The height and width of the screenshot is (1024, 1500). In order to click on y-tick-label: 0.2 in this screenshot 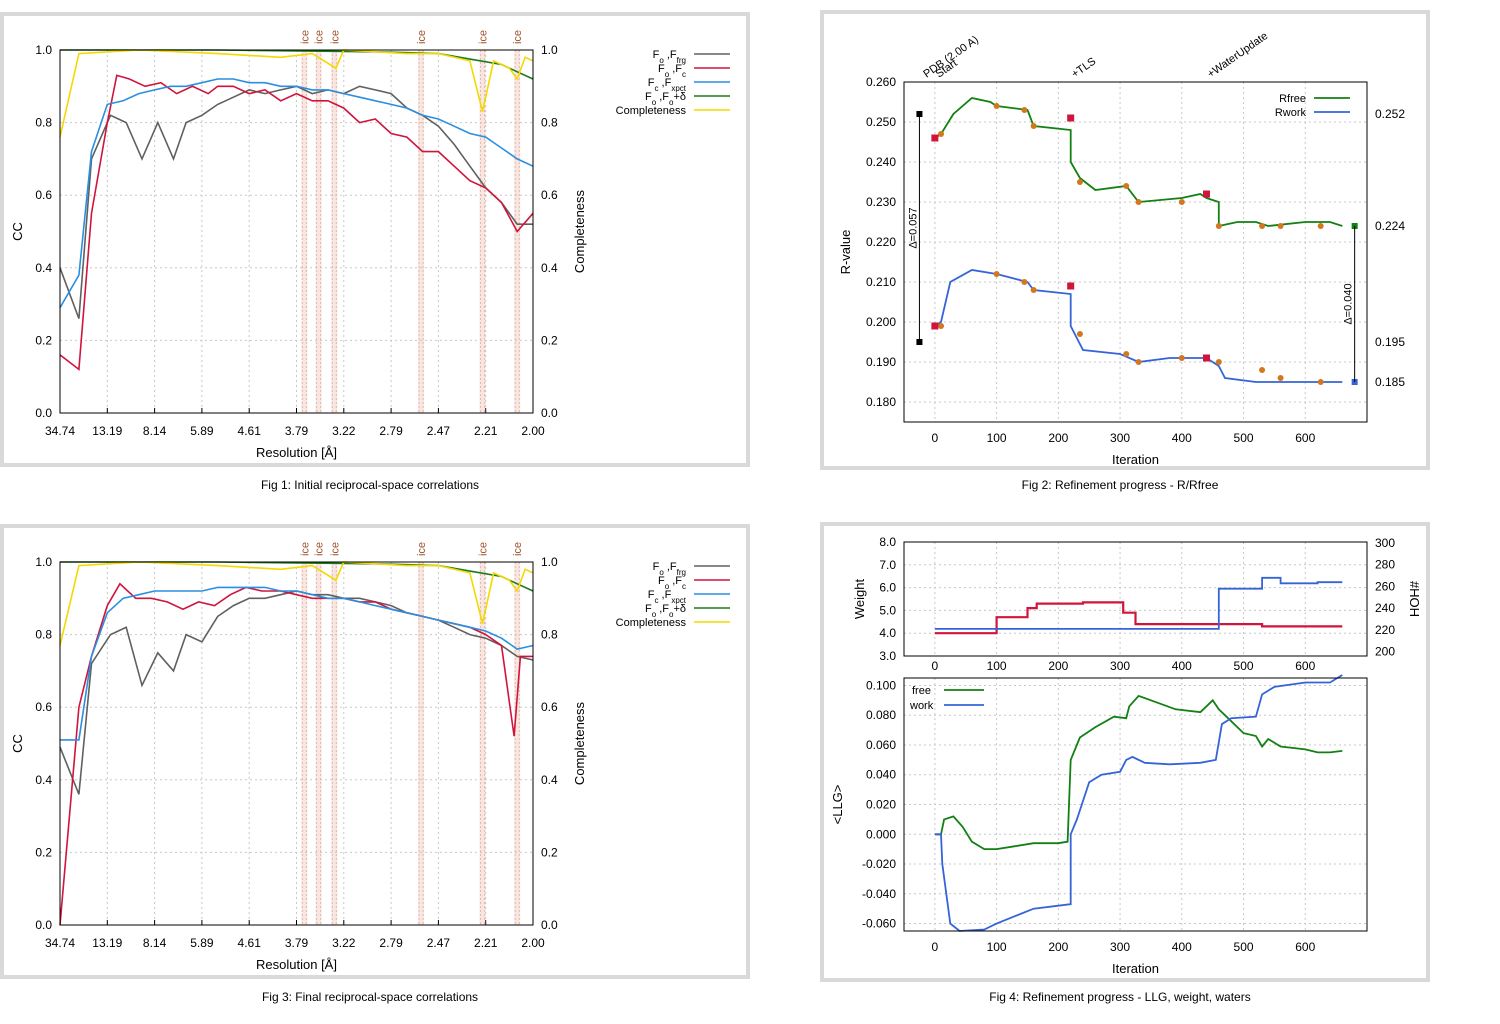, I will do `click(43, 852)`.